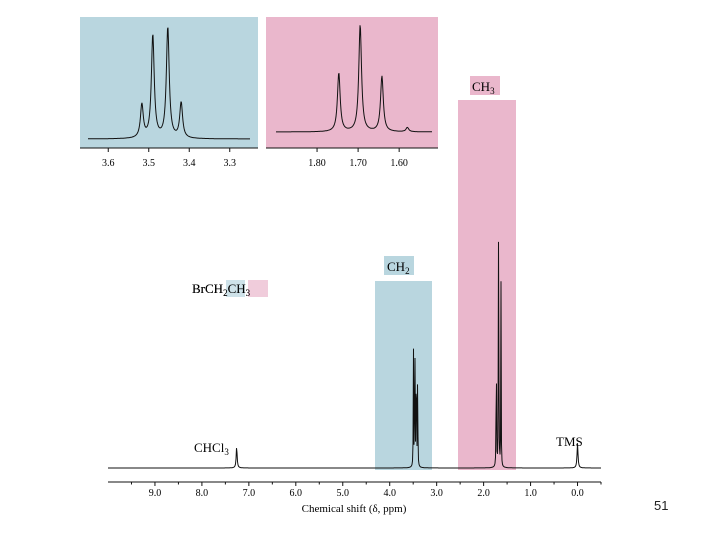  I want to click on ch3-label-highlight, so click(485, 85).